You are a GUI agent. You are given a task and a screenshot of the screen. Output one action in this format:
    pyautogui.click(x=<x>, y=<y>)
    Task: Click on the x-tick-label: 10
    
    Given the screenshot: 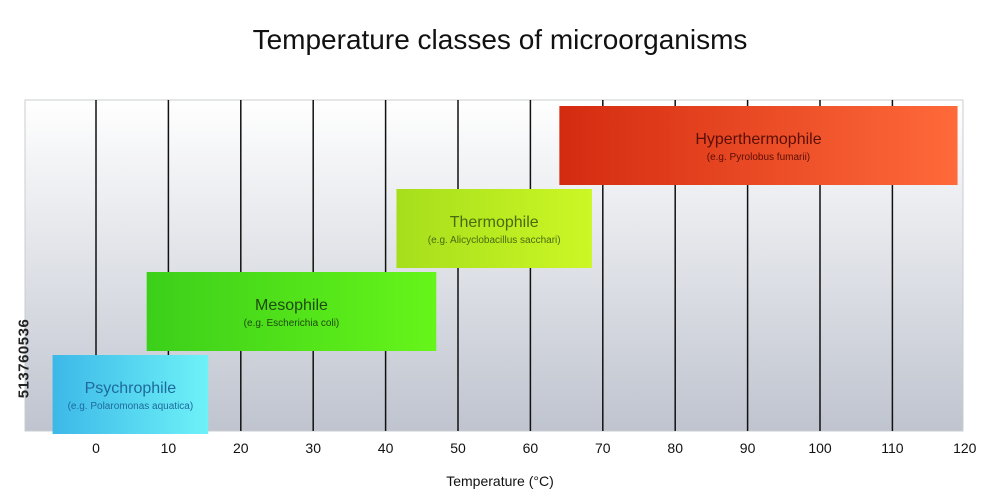 What is the action you would take?
    pyautogui.click(x=169, y=448)
    